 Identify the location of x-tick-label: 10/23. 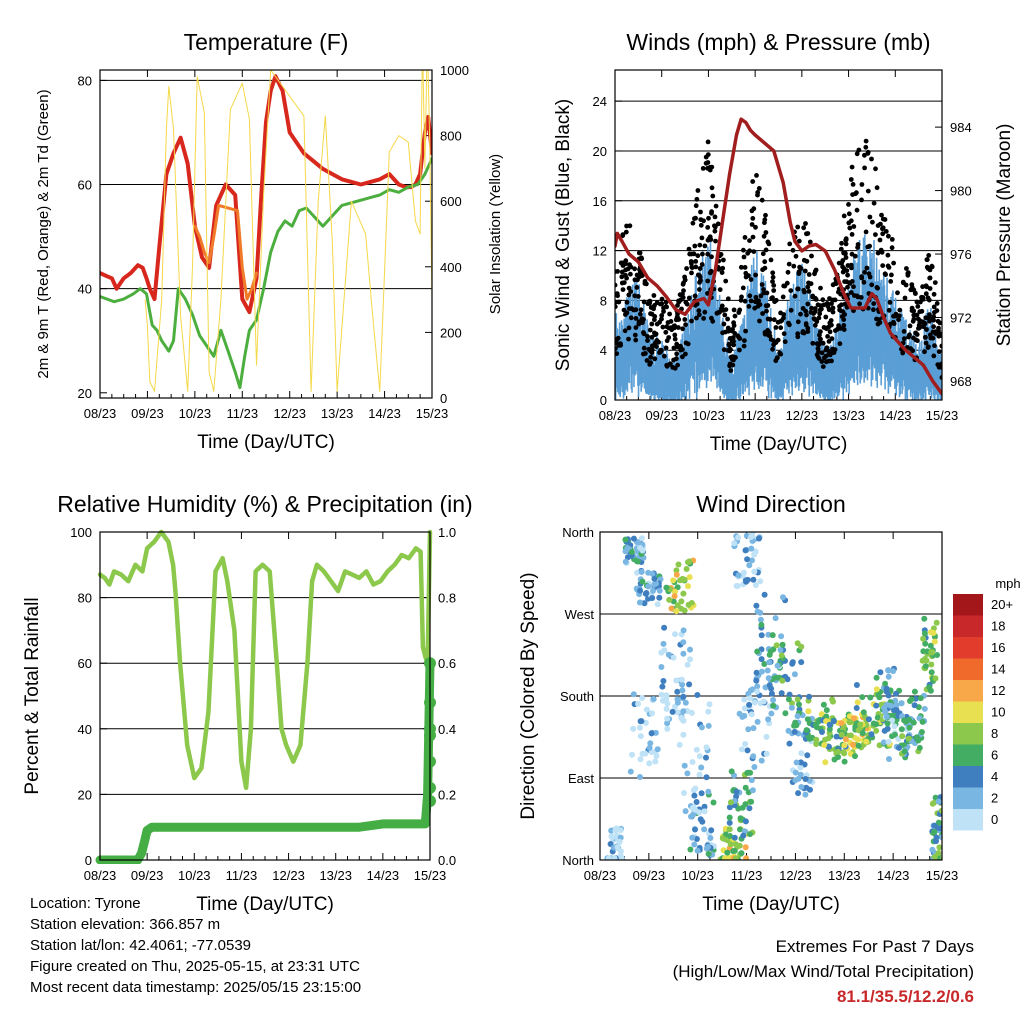
(195, 413).